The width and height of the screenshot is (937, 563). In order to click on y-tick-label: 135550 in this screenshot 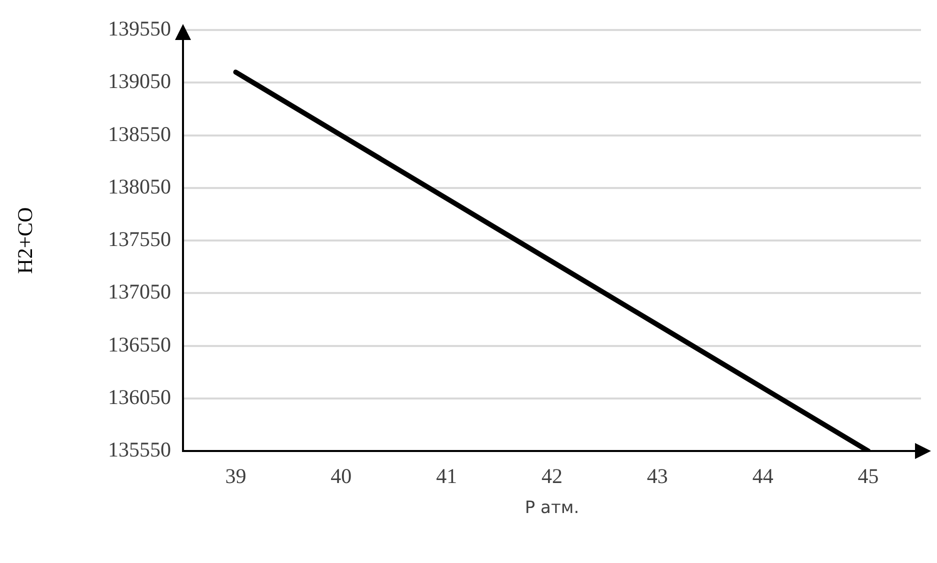, I will do `click(139, 450)`.